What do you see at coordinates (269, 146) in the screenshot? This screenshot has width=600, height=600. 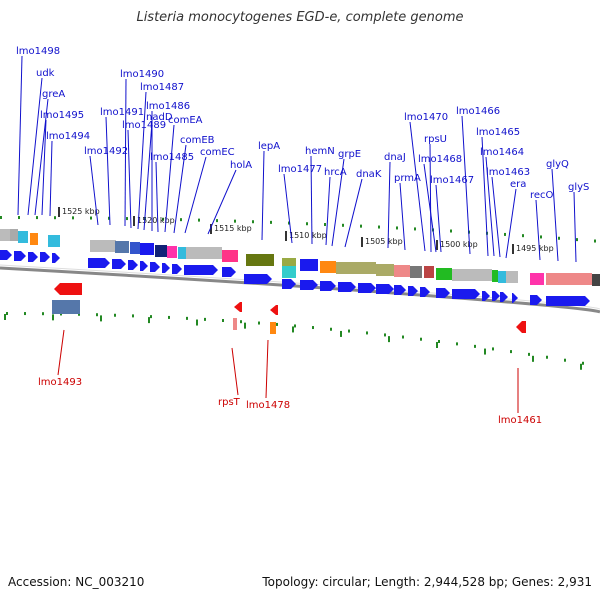 I see `gene-label-lepA: lepA` at bounding box center [269, 146].